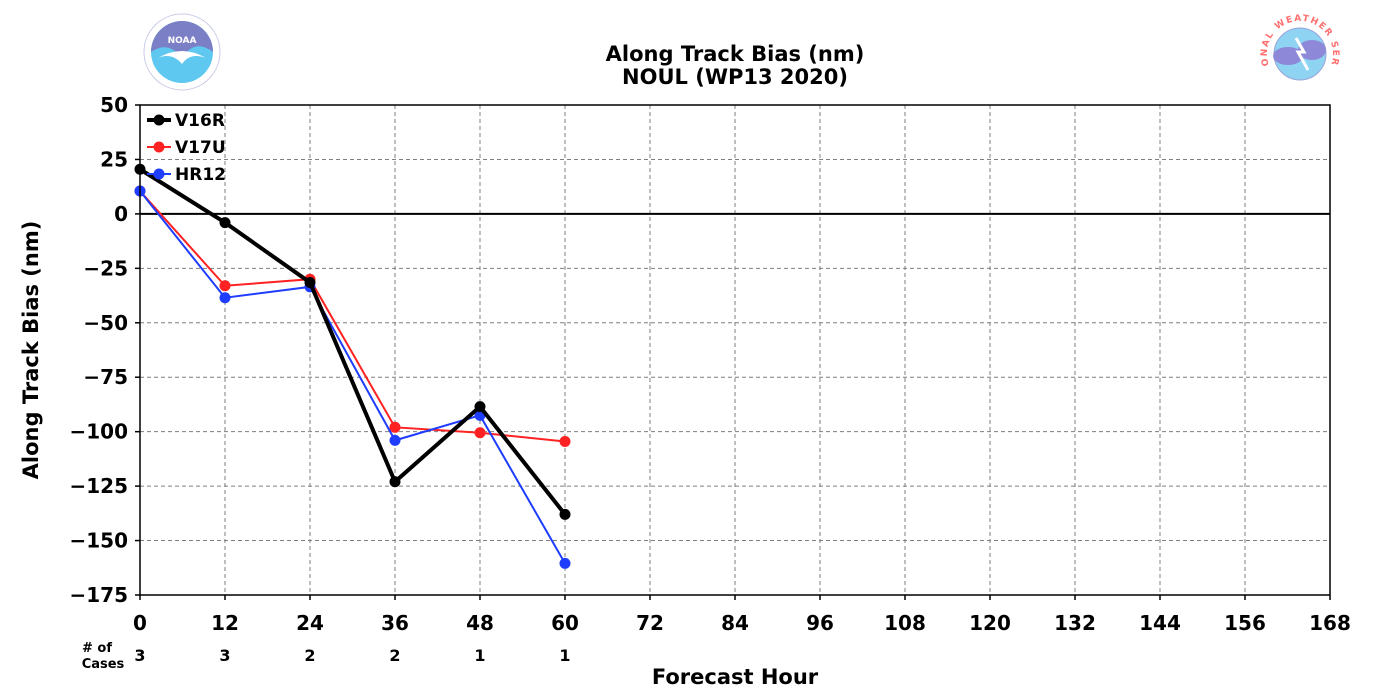 The height and width of the screenshot is (700, 1400). Describe the element at coordinates (735, 54) in the screenshot. I see `chart-title: Along Track Bias (nm)` at that location.